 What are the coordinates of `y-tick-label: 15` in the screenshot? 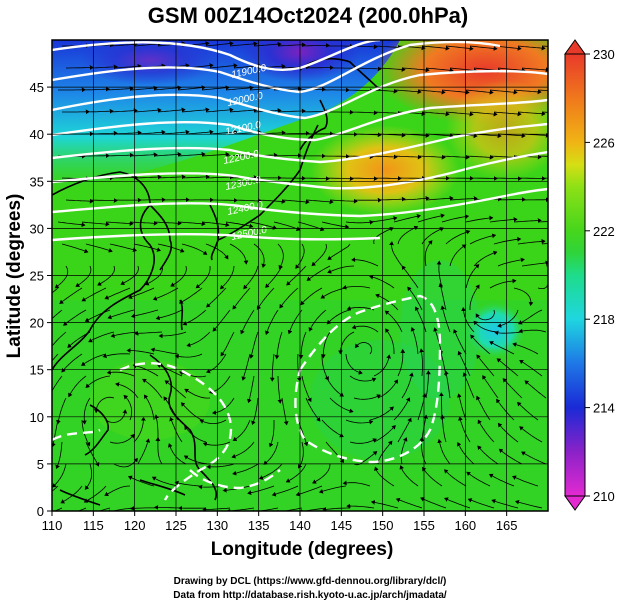 It's located at (37, 370).